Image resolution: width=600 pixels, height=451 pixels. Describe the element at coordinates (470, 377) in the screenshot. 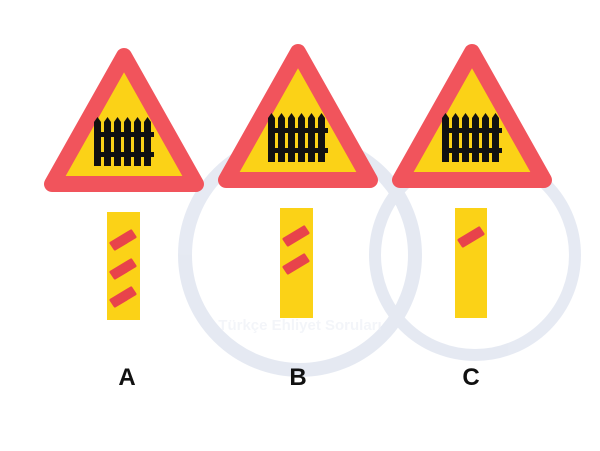

I see `option-label: C` at that location.